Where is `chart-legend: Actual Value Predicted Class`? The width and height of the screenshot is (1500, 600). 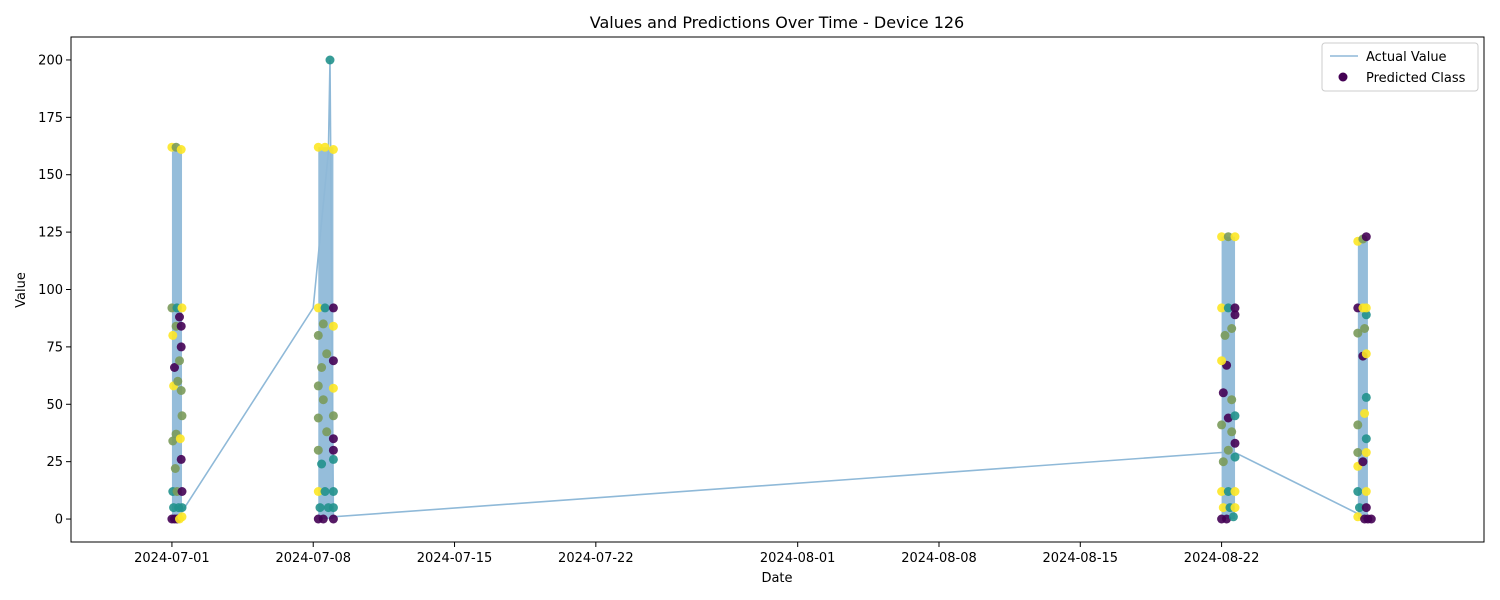
chart-legend: Actual Value Predicted Class is located at coordinates (1400, 67).